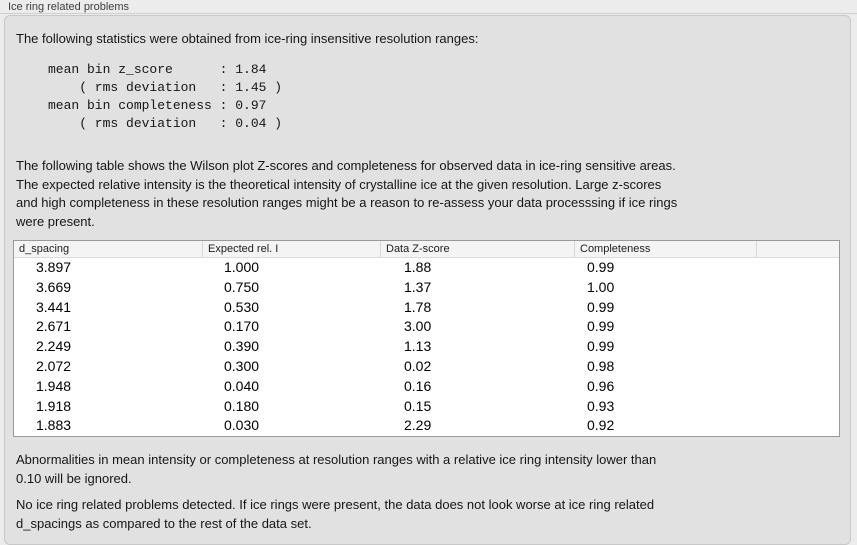 This screenshot has width=857, height=545. What do you see at coordinates (54, 385) in the screenshot?
I see `table-cell: 1.948` at bounding box center [54, 385].